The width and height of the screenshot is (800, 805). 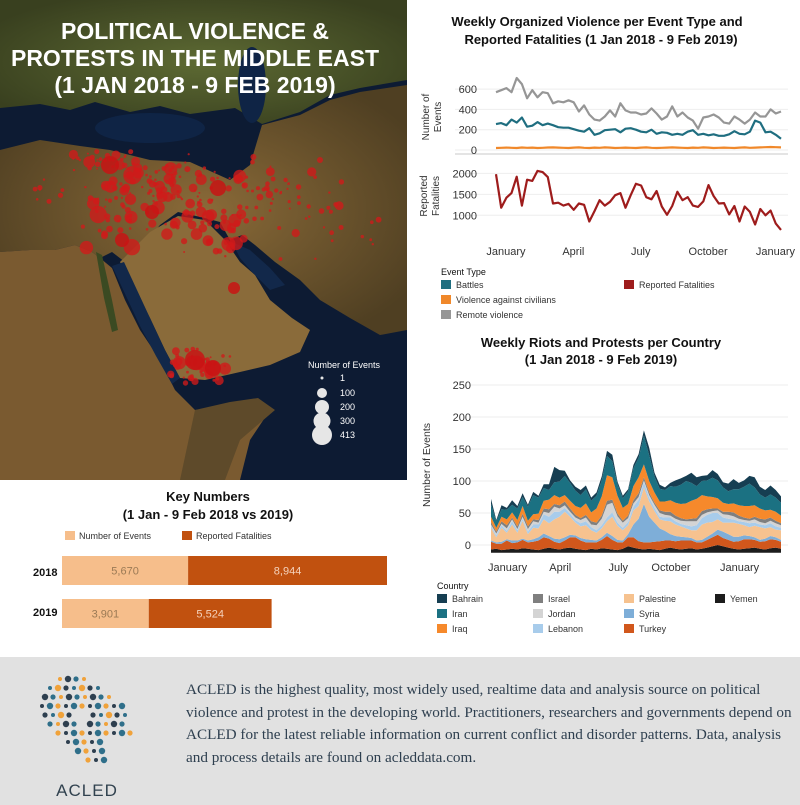 What do you see at coordinates (107, 292) in the screenshot?
I see `nile-valley` at bounding box center [107, 292].